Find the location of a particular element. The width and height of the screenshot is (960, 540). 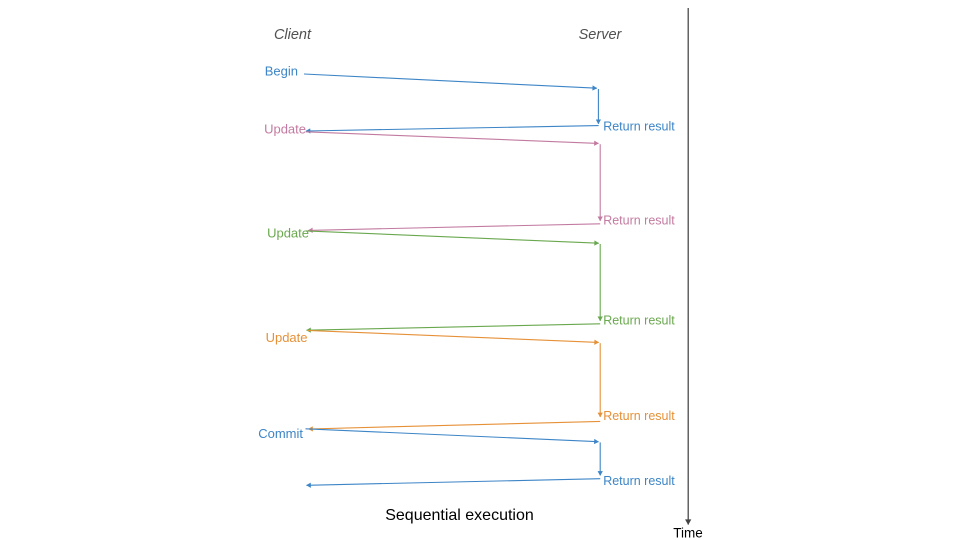

svg-text: Commit is located at coordinates (280, 433).